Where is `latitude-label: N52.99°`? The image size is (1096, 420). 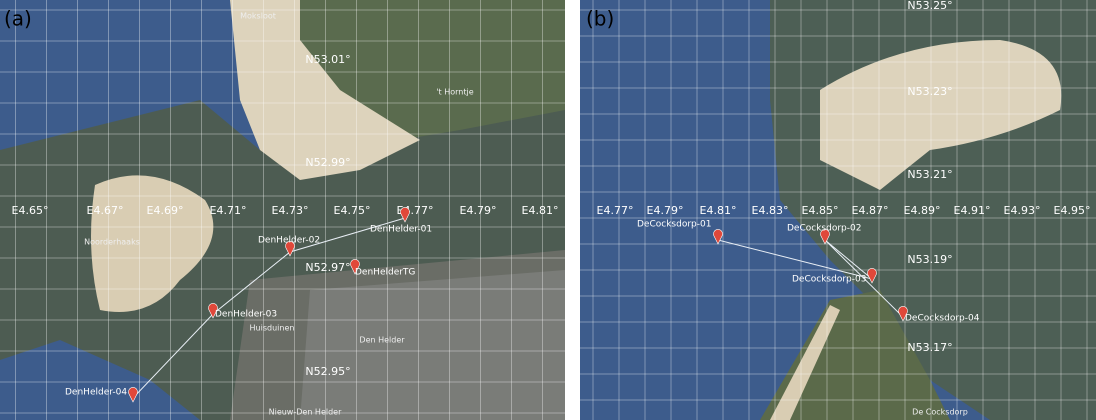
latitude-label: N52.99° is located at coordinates (327, 162).